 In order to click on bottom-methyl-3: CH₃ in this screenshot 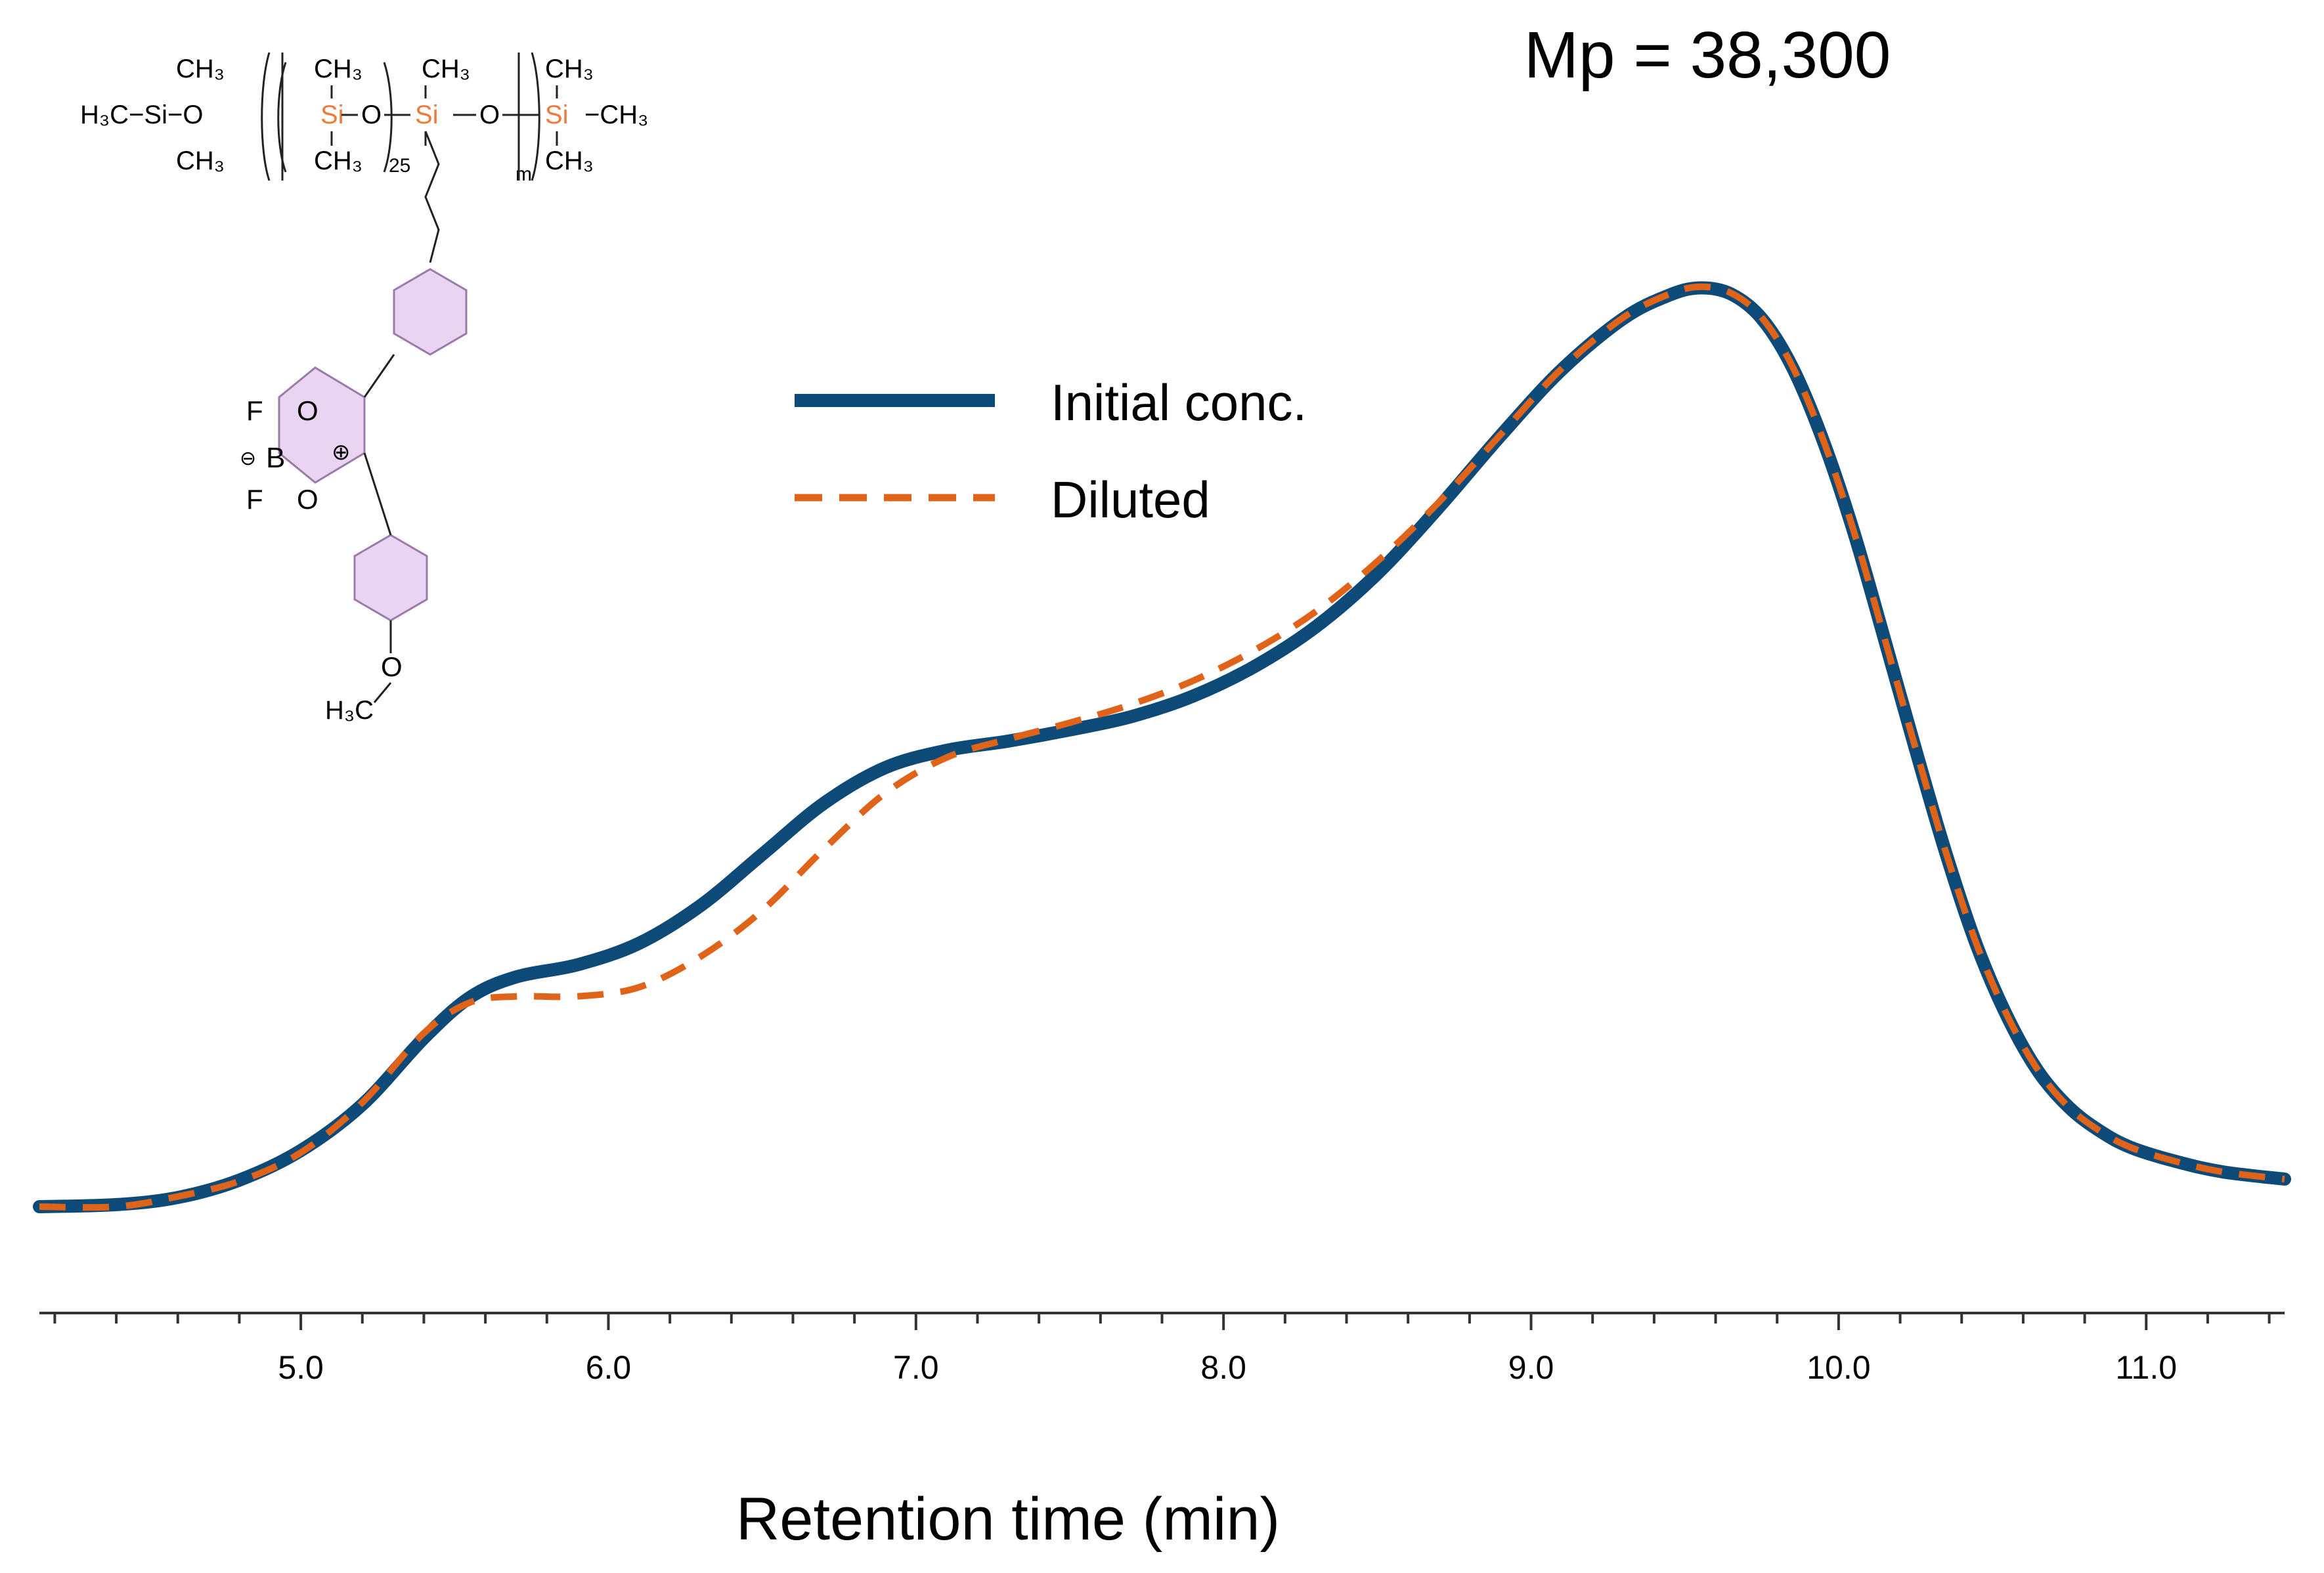, I will do `click(569, 160)`.